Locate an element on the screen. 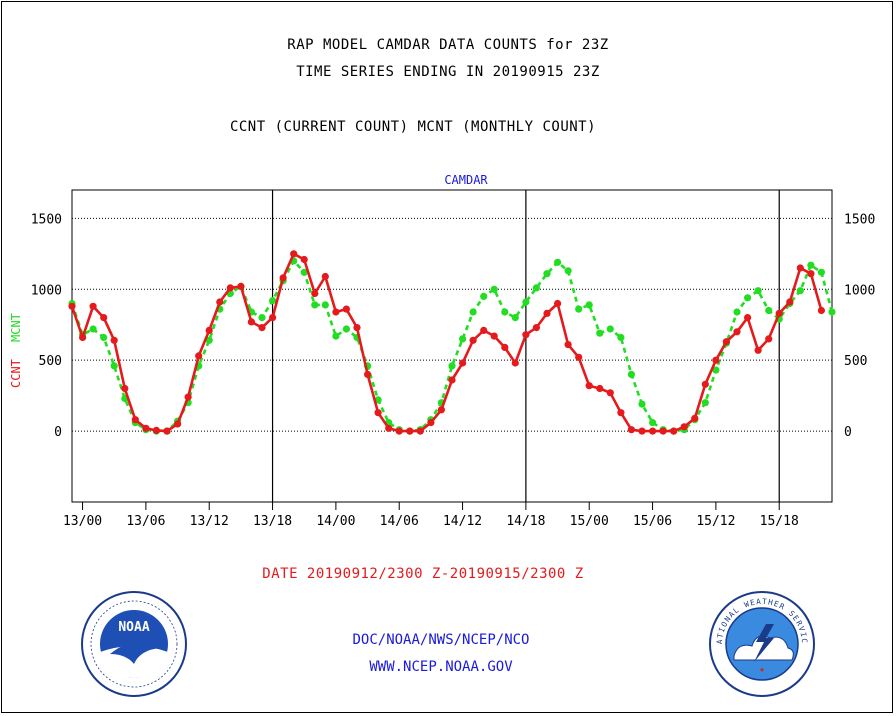 Image resolution: width=896 pixels, height=716 pixels. chart-title: RAP MODEL CAMDAR DATA COUNTS for 23Z is located at coordinates (448, 45).